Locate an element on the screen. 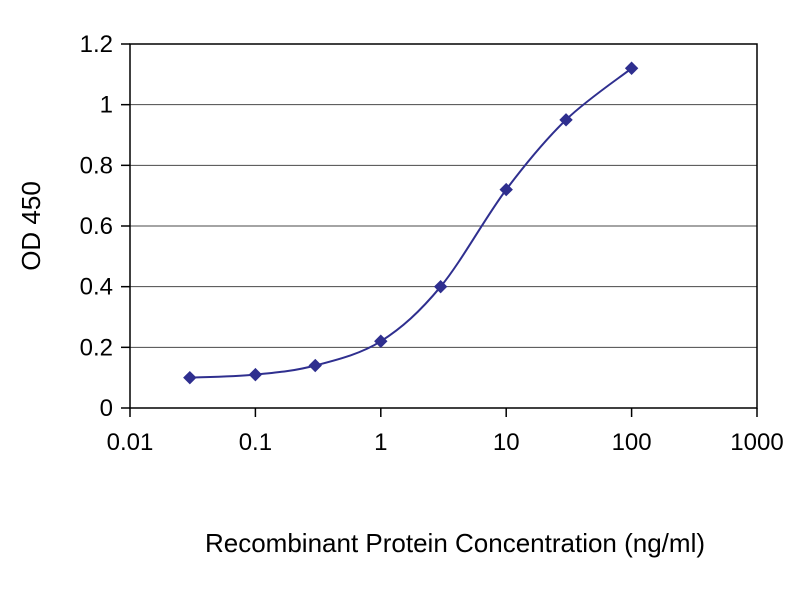 This screenshot has height=605, width=800. y-tick-labels: 0 0.2 0.4 0.6 0.8 1 1.2 is located at coordinates (96, 226).